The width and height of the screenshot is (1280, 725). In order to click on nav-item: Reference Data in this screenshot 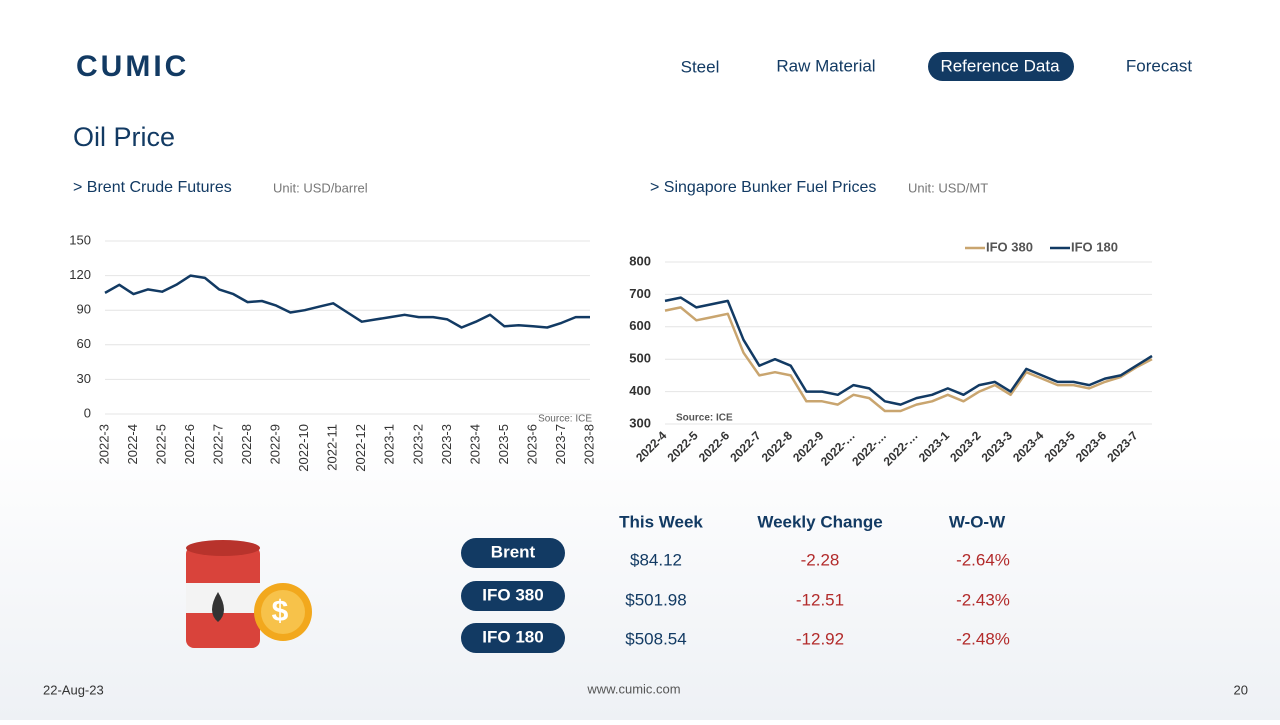, I will do `click(1000, 65)`.